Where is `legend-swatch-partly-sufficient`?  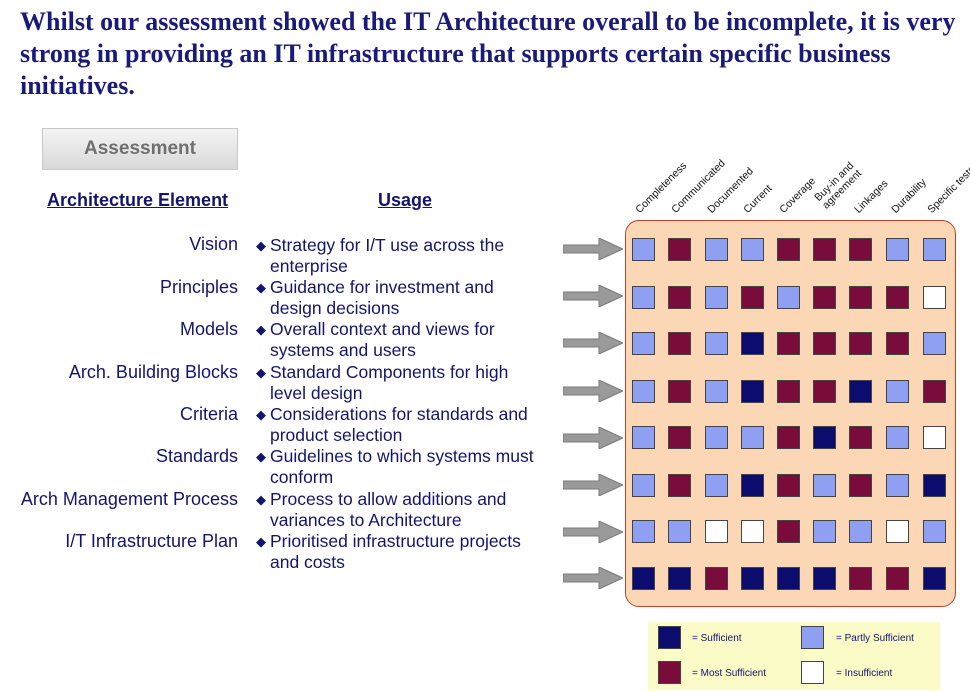
legend-swatch-partly-sufficient is located at coordinates (812, 637).